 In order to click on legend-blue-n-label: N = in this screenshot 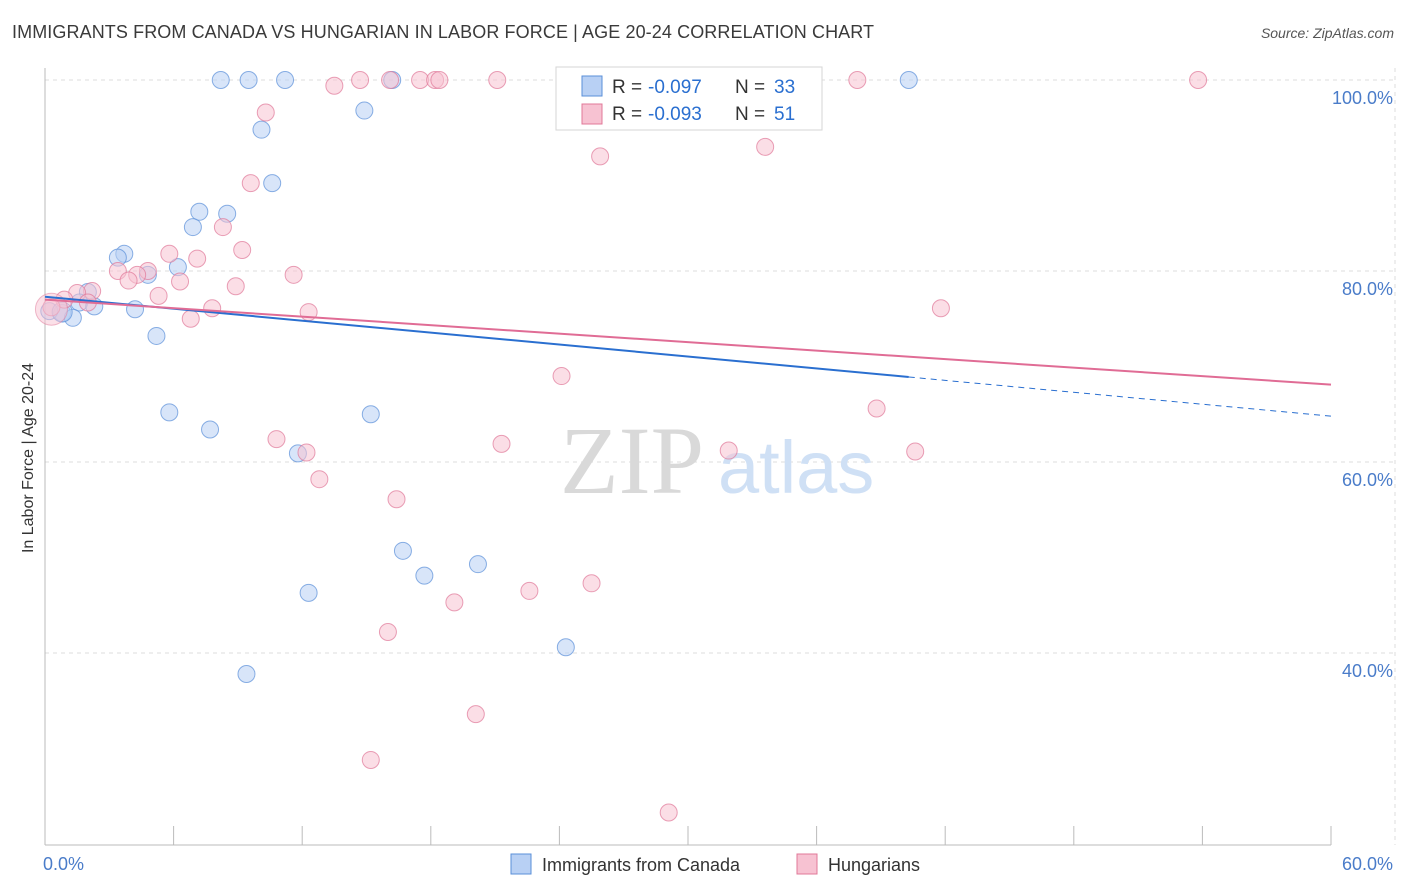, I will do `click(750, 87)`.